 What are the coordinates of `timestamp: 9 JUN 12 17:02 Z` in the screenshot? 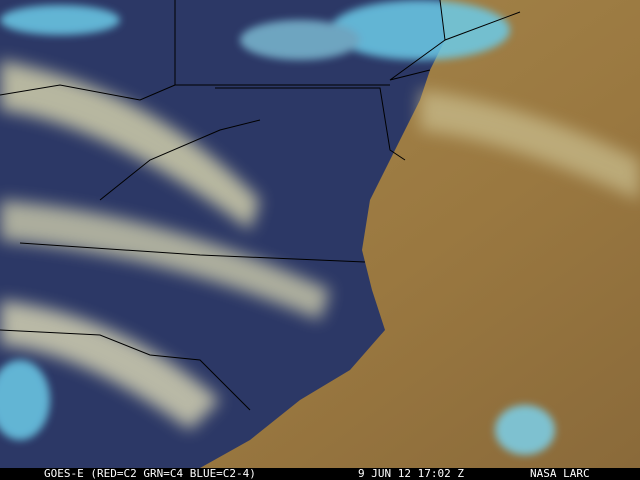 It's located at (411, 473).